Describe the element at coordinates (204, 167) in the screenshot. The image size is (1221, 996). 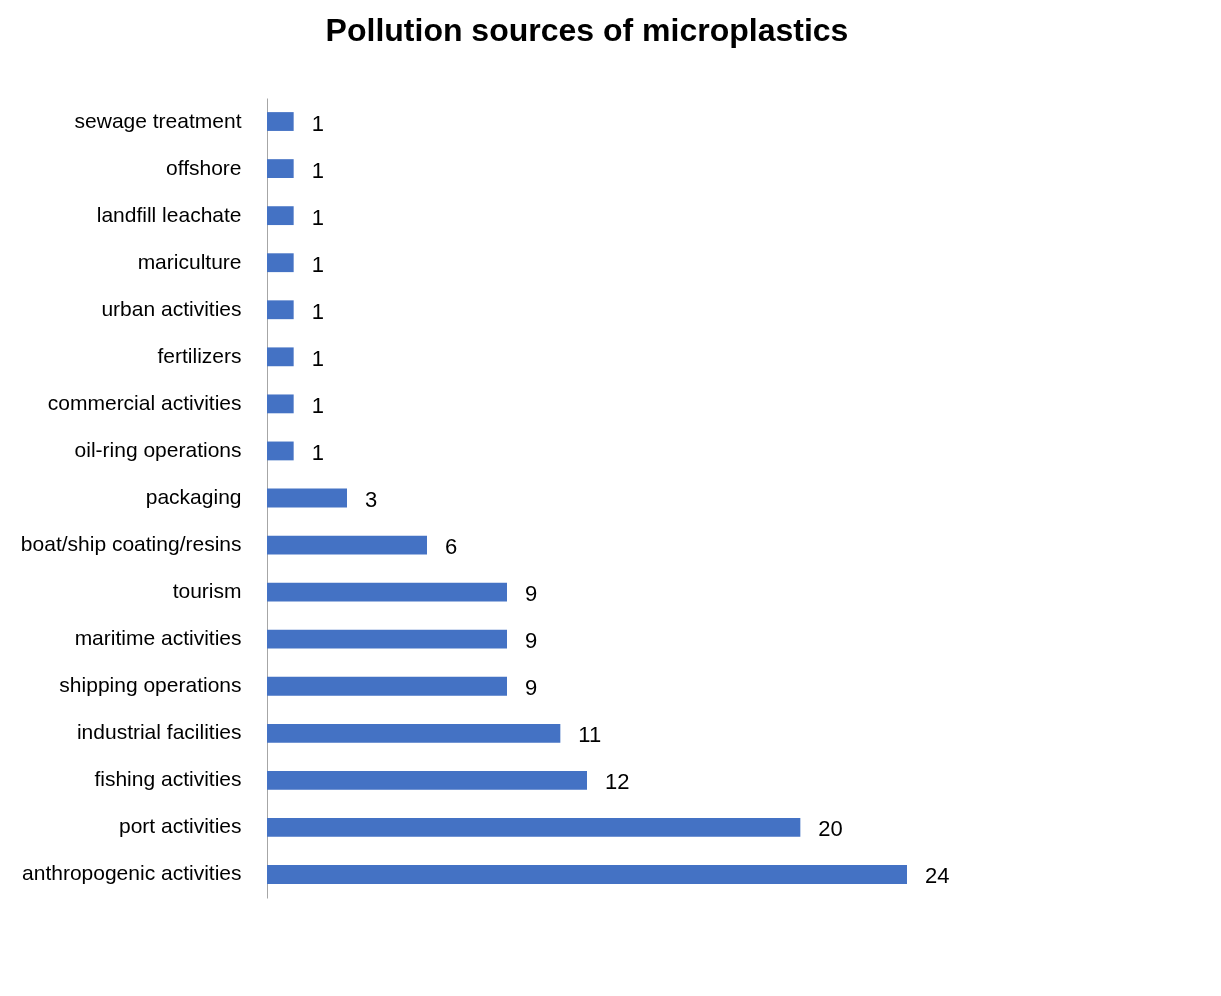
I see `y-tick-label: offshore` at that location.